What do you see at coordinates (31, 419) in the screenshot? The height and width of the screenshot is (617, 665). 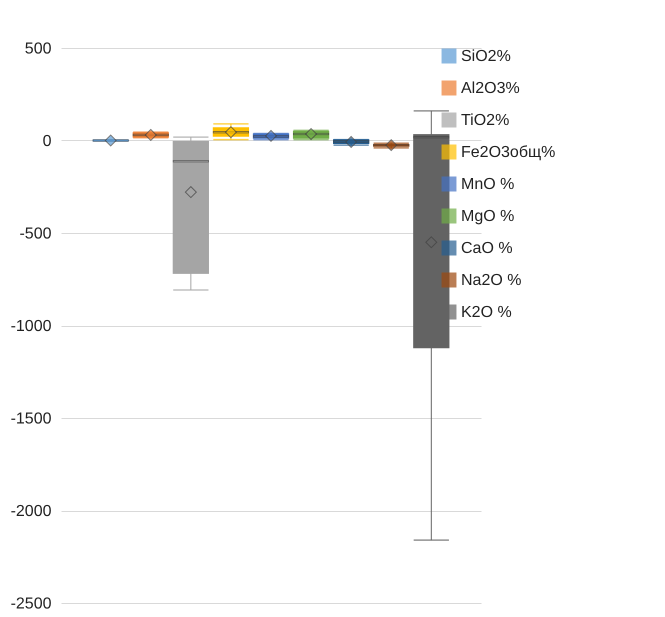 I see `y-tick-label: -1500` at bounding box center [31, 419].